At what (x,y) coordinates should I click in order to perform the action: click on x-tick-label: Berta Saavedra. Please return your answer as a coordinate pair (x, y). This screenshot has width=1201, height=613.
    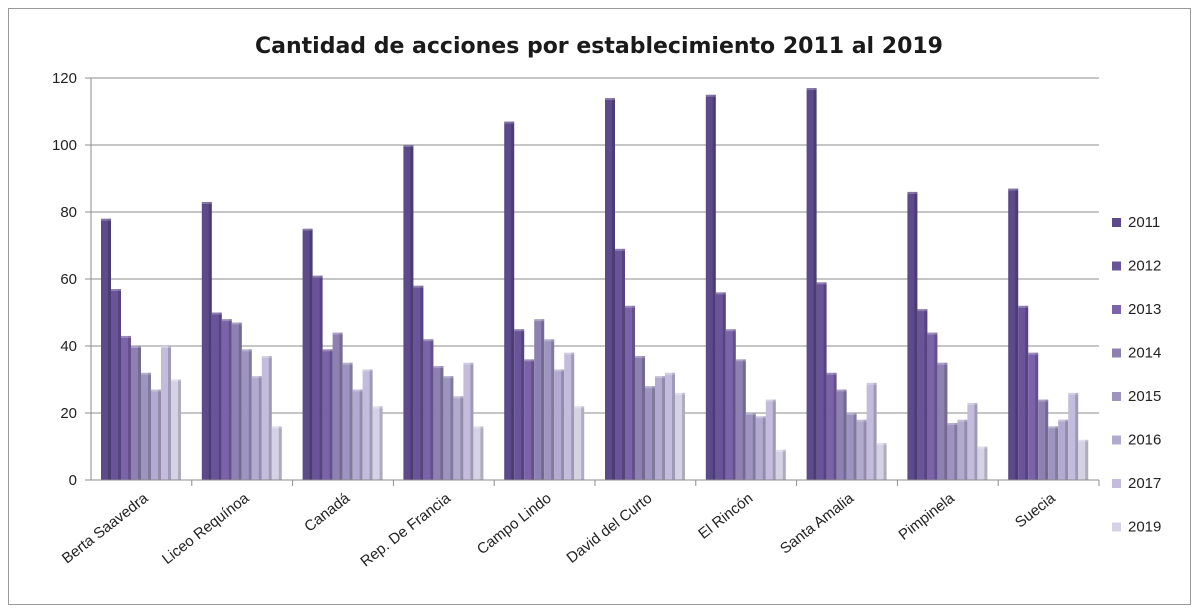
    Looking at the image, I should click on (105, 528).